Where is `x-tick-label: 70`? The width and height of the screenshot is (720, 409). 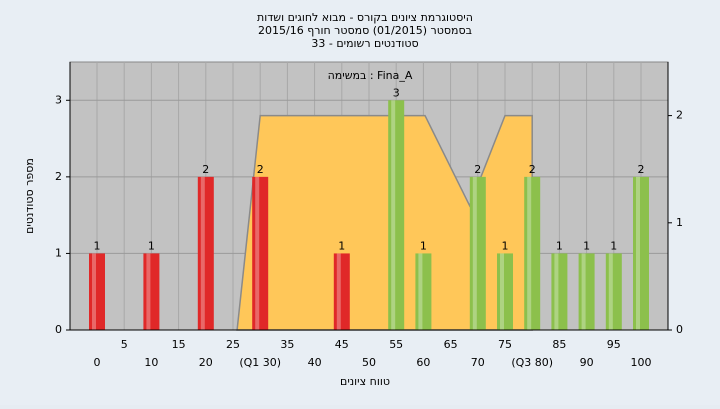 x-tick-label: 70 is located at coordinates (478, 362).